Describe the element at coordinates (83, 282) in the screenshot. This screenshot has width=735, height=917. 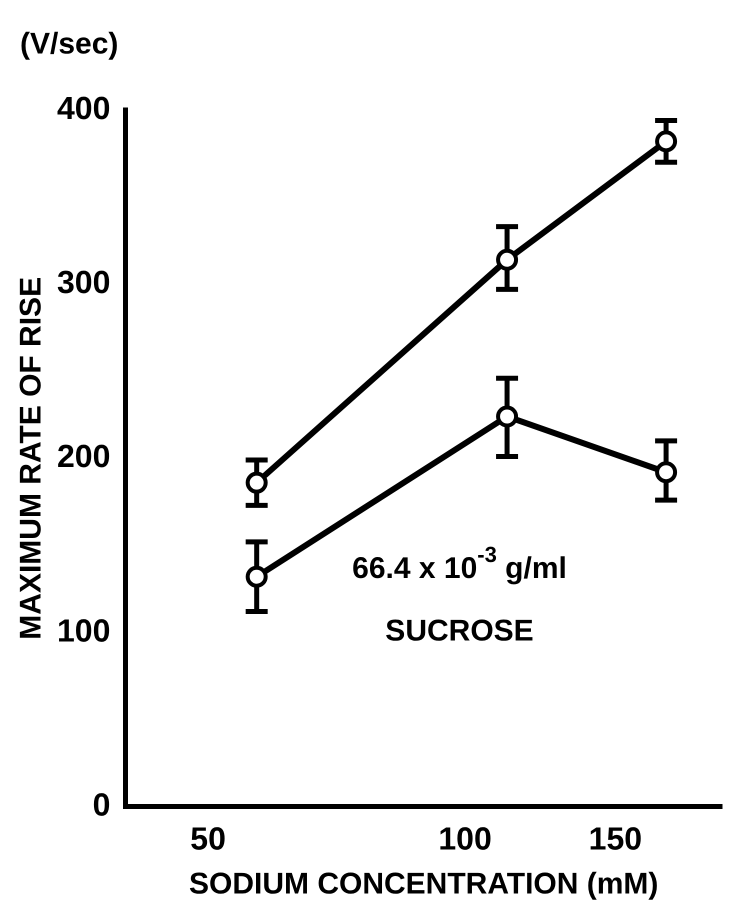
I see `y-tick-label: 300` at that location.